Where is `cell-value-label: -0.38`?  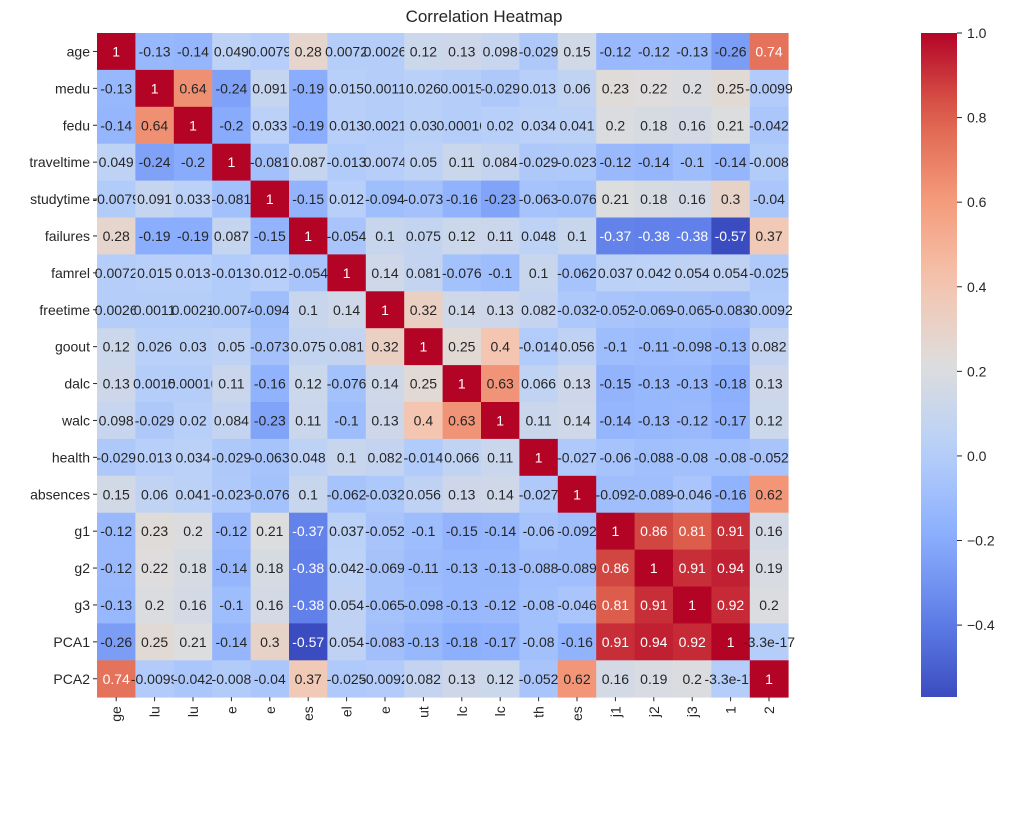 cell-value-label: -0.38 is located at coordinates (692, 236).